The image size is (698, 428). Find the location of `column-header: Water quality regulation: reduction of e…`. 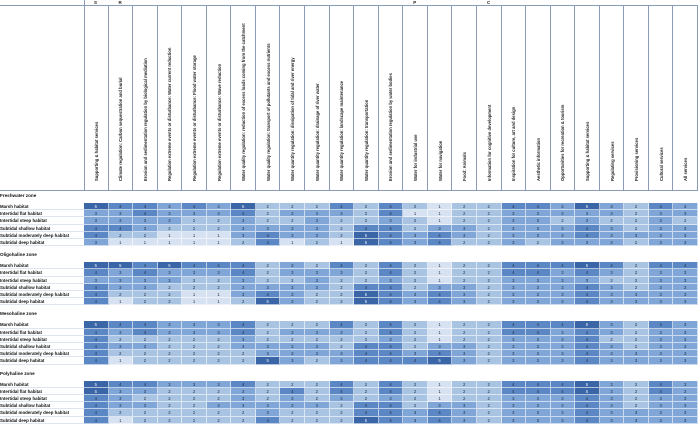

column-header: Water quality regulation: reduction of e… is located at coordinates (243, 98).